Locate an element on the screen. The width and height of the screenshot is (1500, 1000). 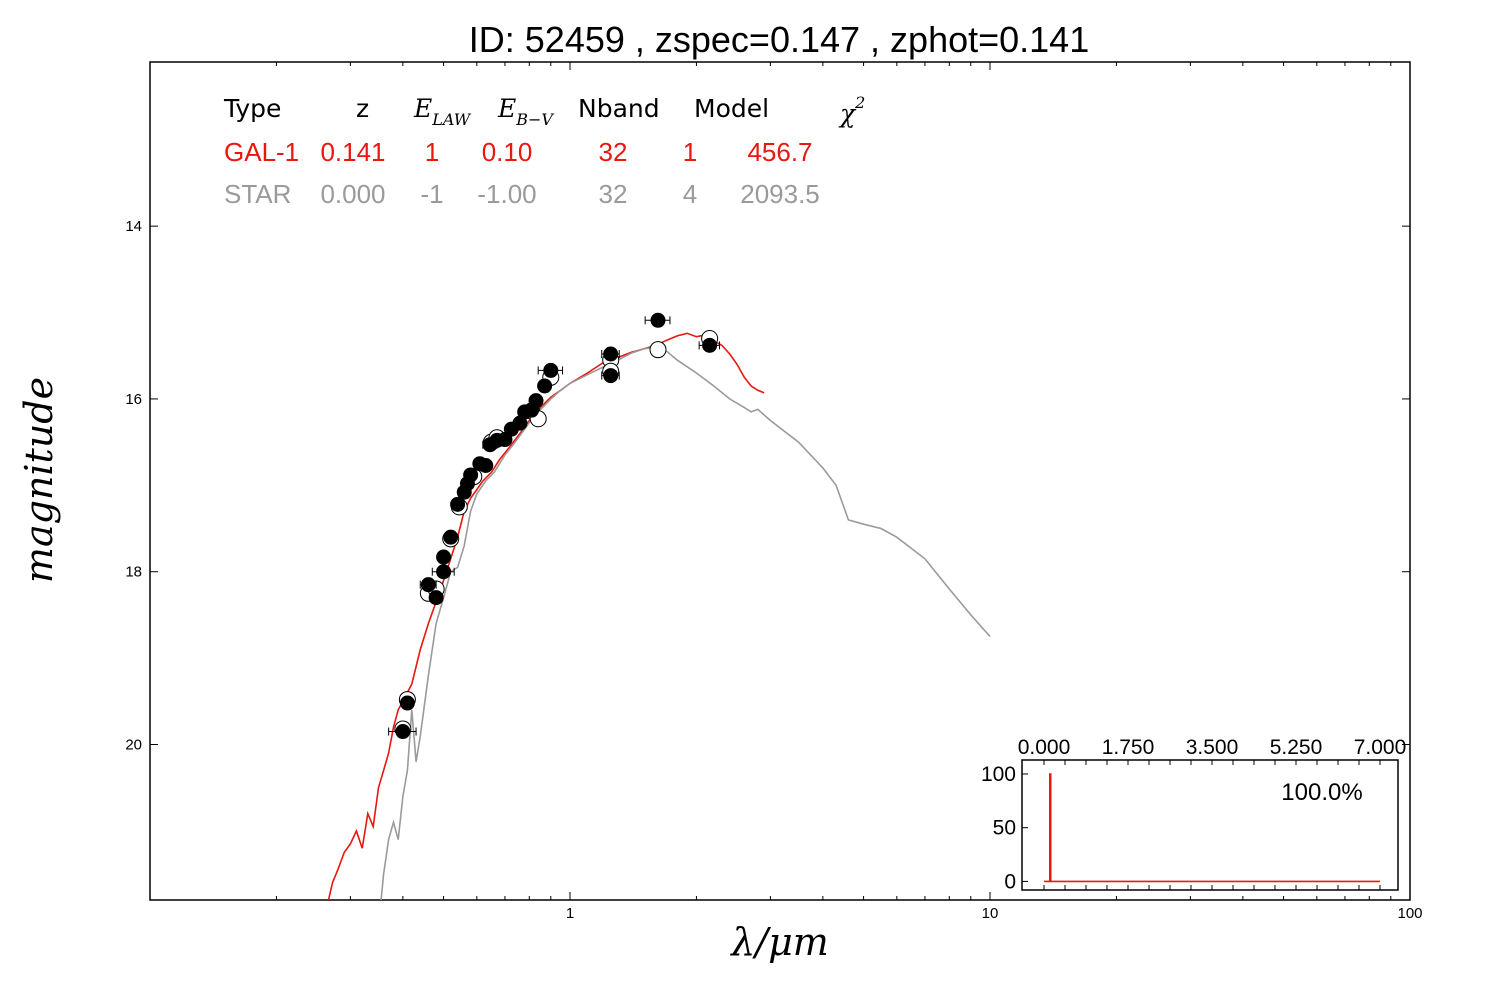
x-tick-label: 10 is located at coordinates (990, 913).